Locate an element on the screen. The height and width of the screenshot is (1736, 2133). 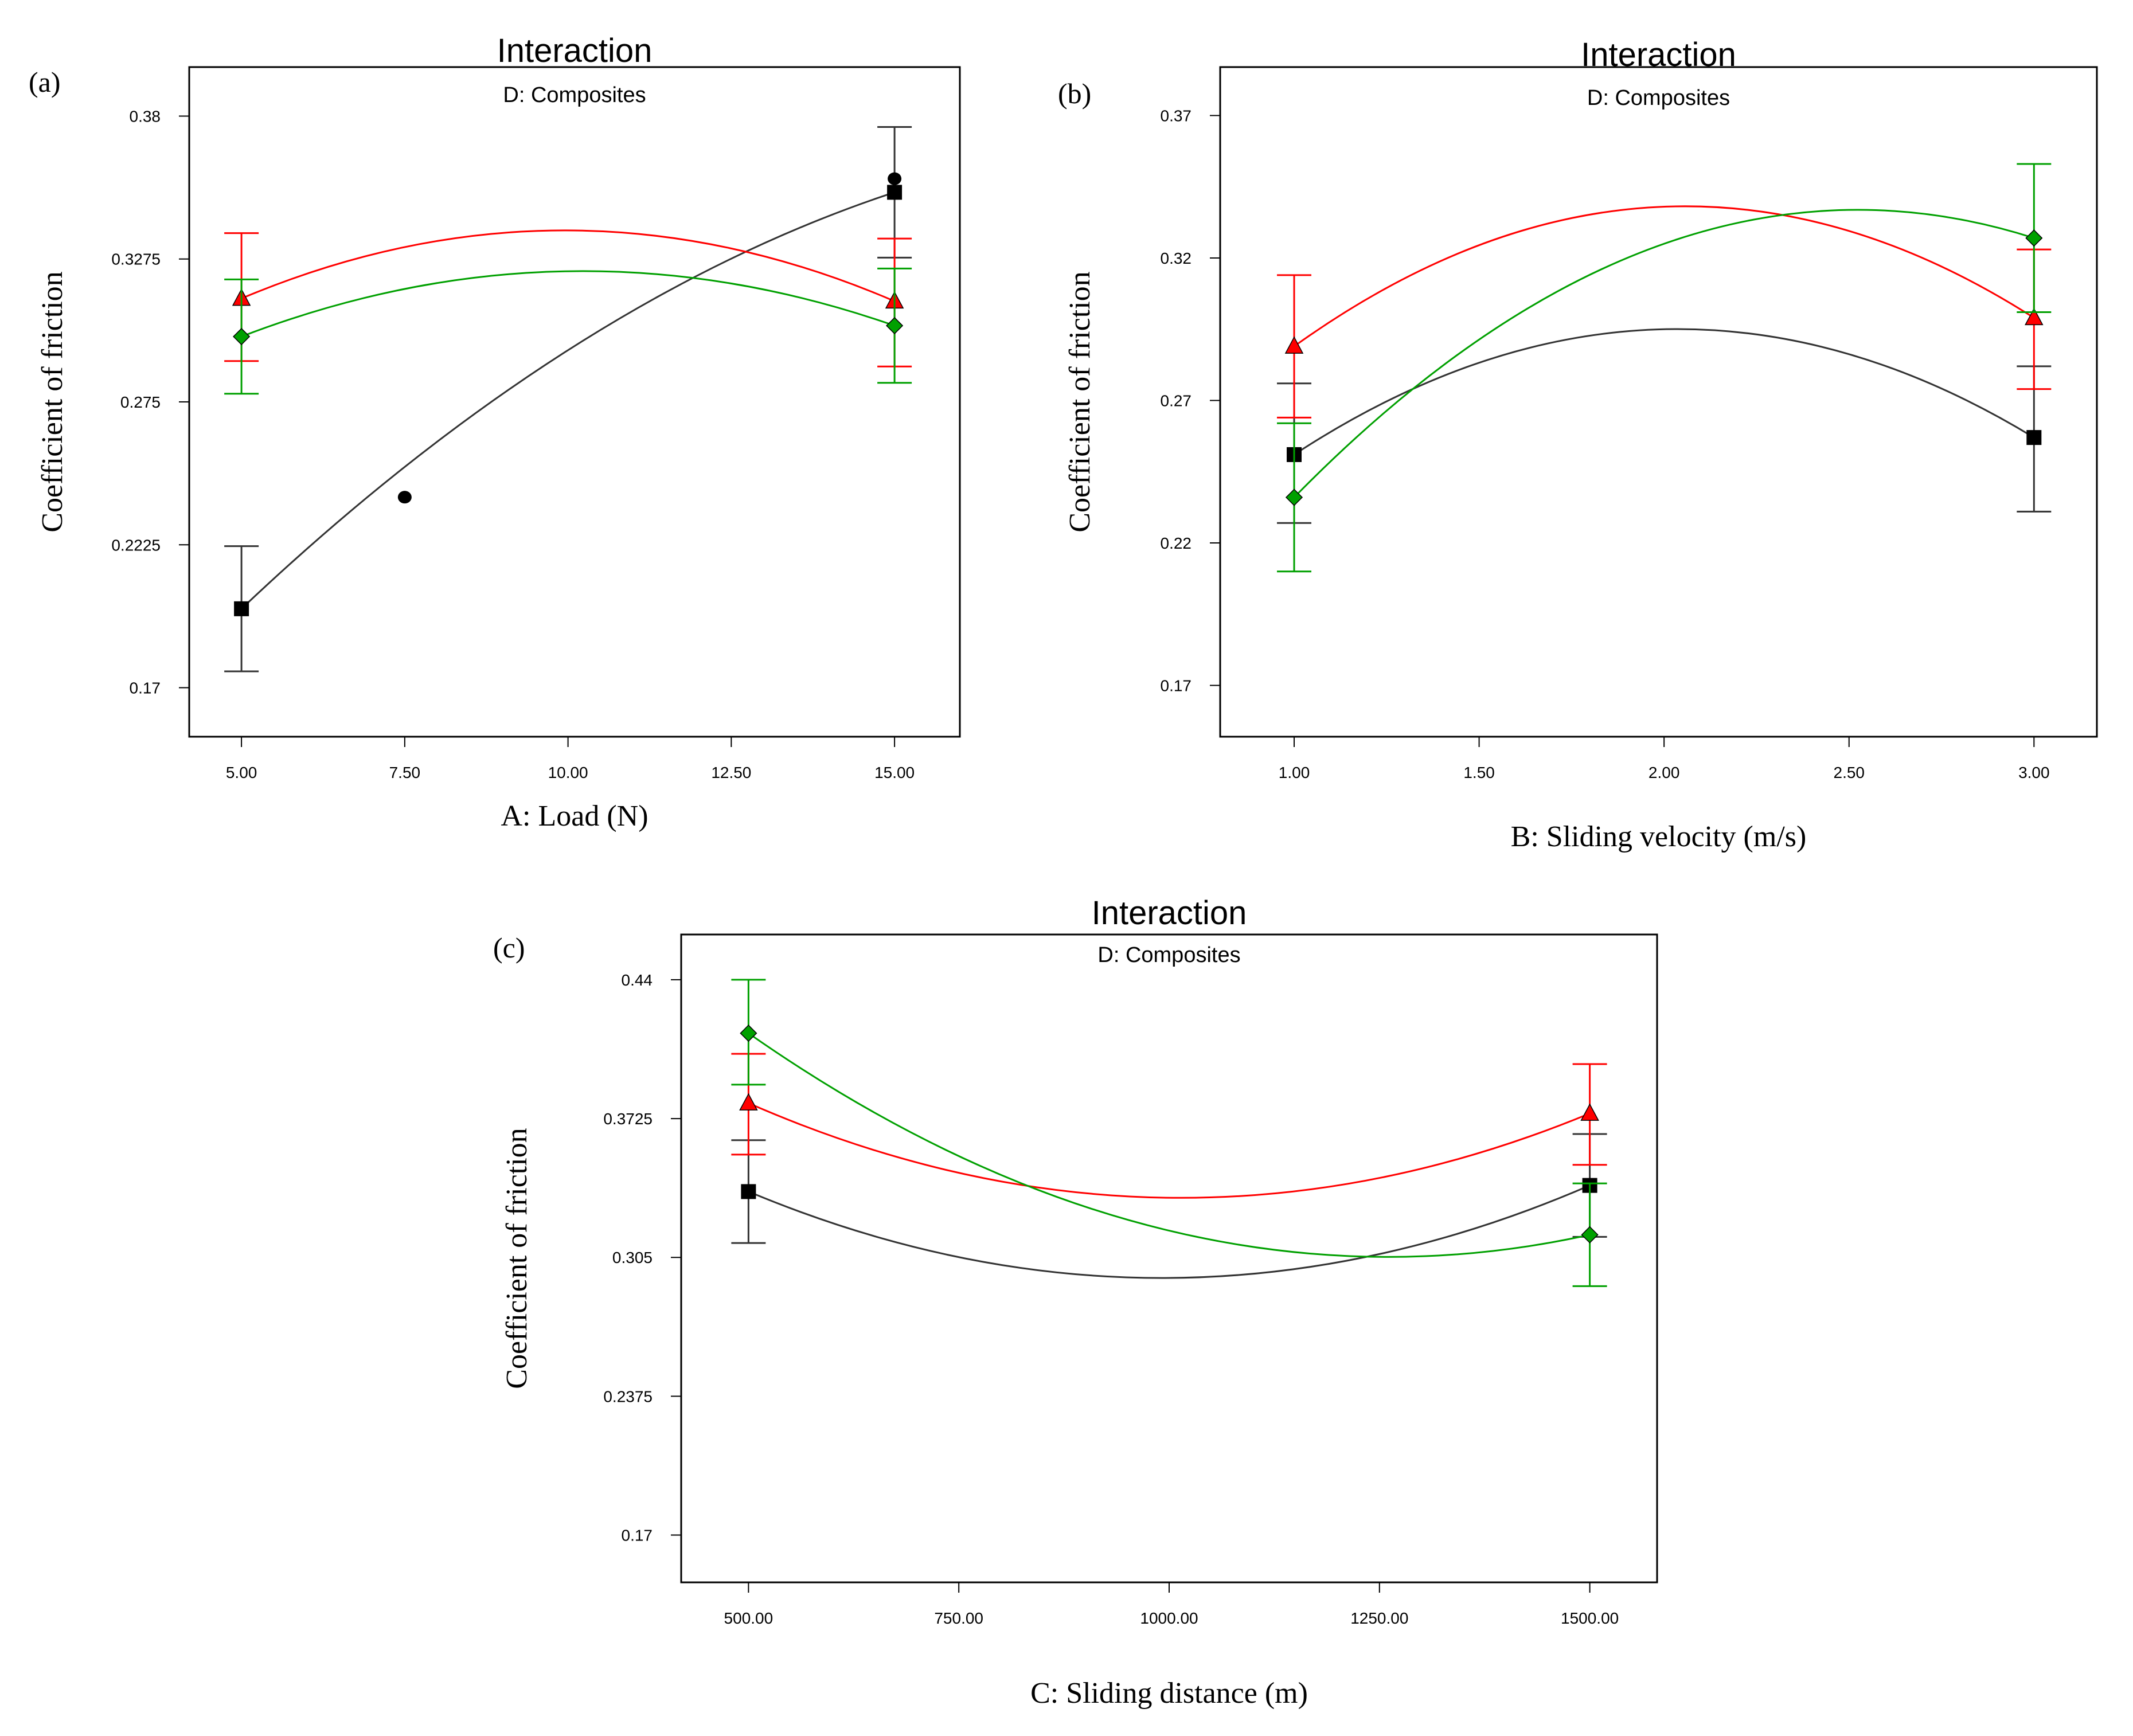
x-tick-label: 1.50 is located at coordinates (1479, 772).